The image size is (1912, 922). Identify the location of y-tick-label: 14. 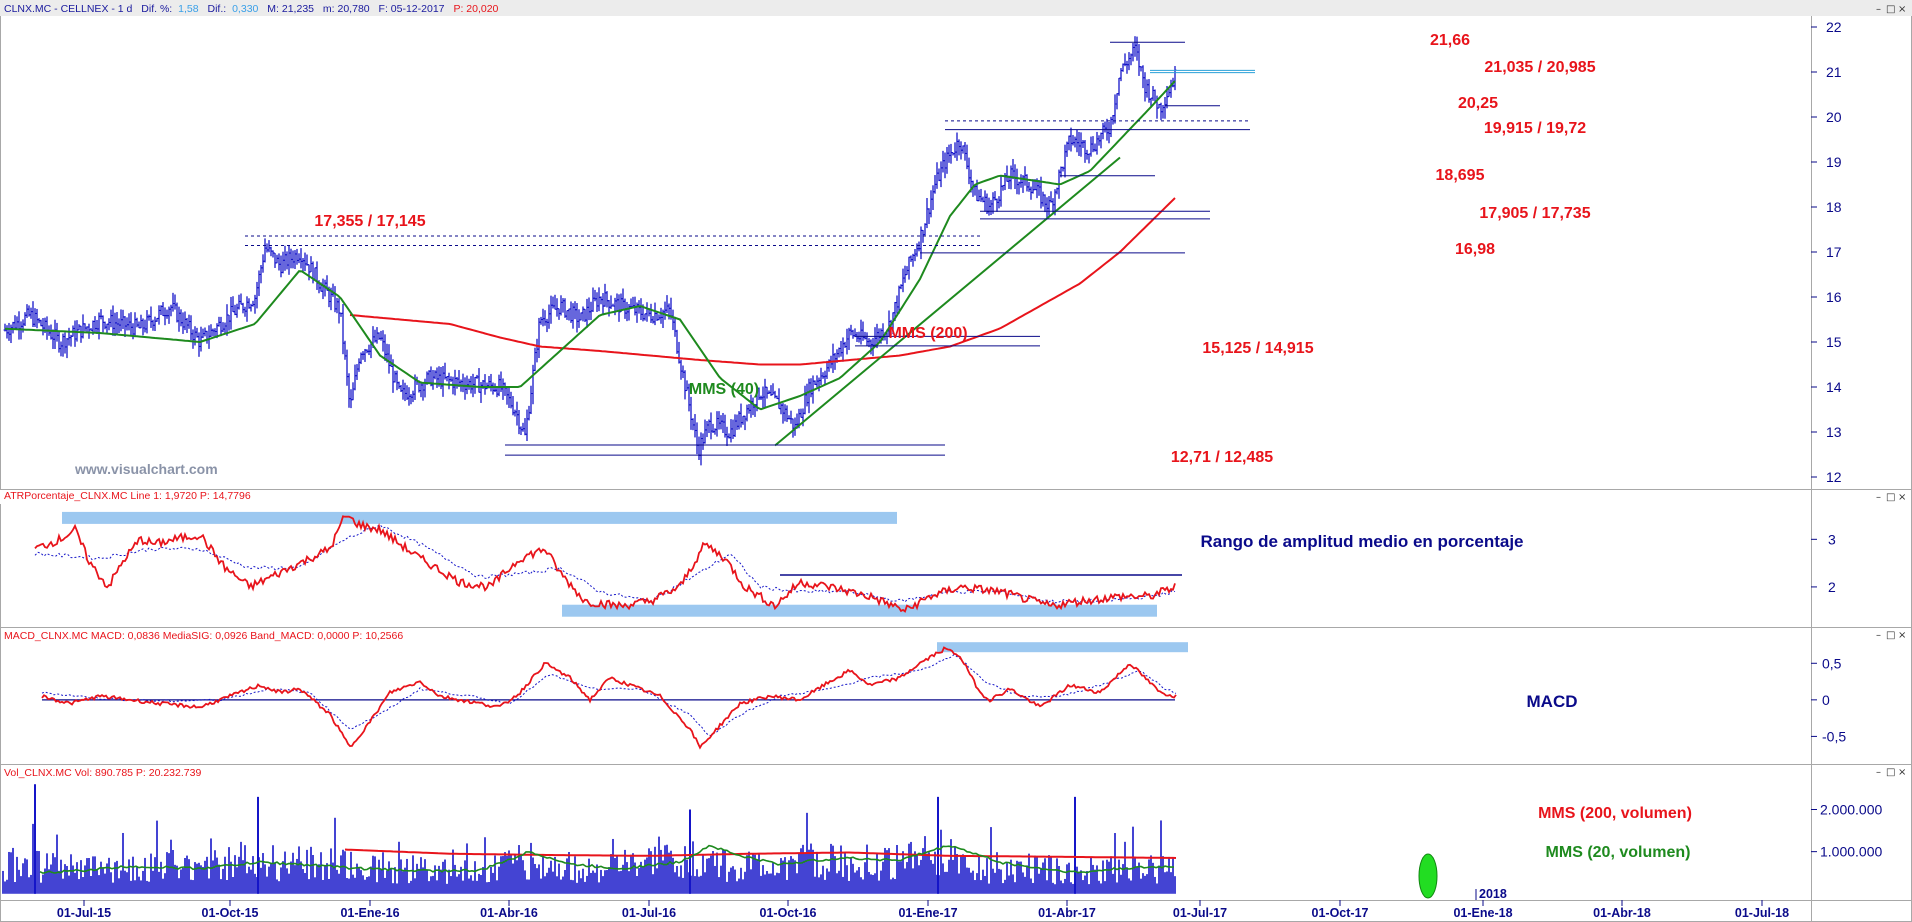
(1834, 387).